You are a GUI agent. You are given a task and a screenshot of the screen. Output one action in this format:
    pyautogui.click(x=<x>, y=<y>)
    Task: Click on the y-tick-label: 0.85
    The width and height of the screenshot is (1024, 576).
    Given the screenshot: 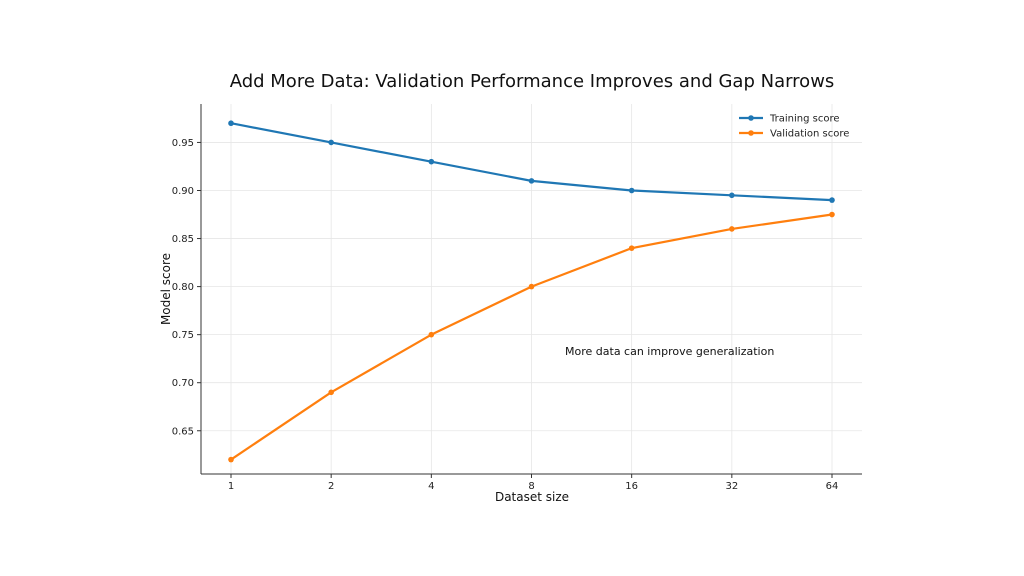 What is the action you would take?
    pyautogui.click(x=183, y=239)
    